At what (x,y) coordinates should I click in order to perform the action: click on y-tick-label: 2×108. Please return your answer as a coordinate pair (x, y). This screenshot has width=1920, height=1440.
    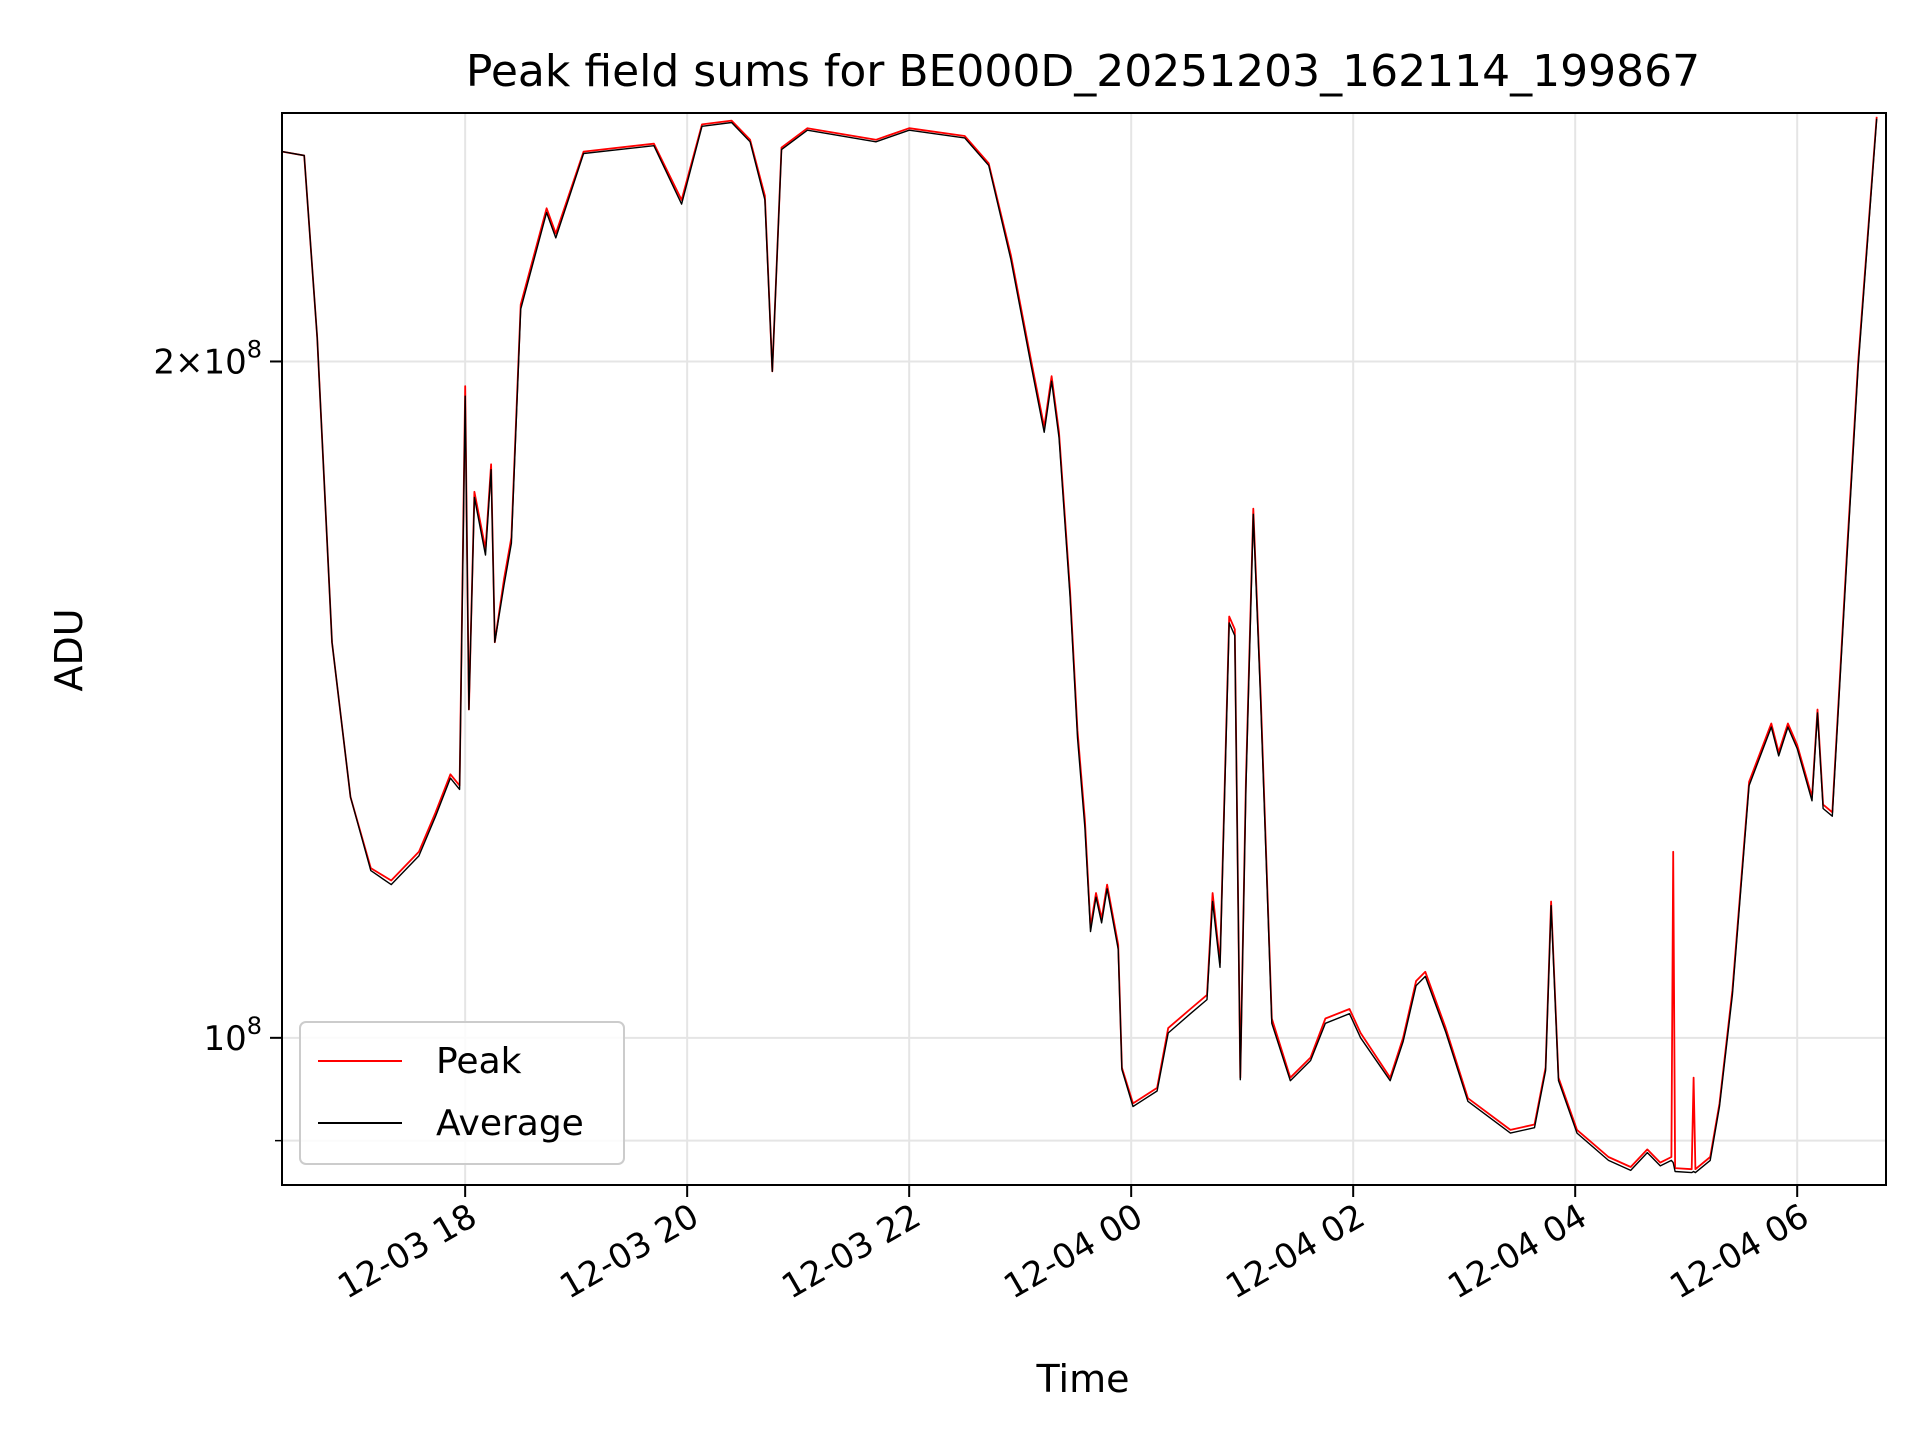
    Looking at the image, I should click on (207, 358).